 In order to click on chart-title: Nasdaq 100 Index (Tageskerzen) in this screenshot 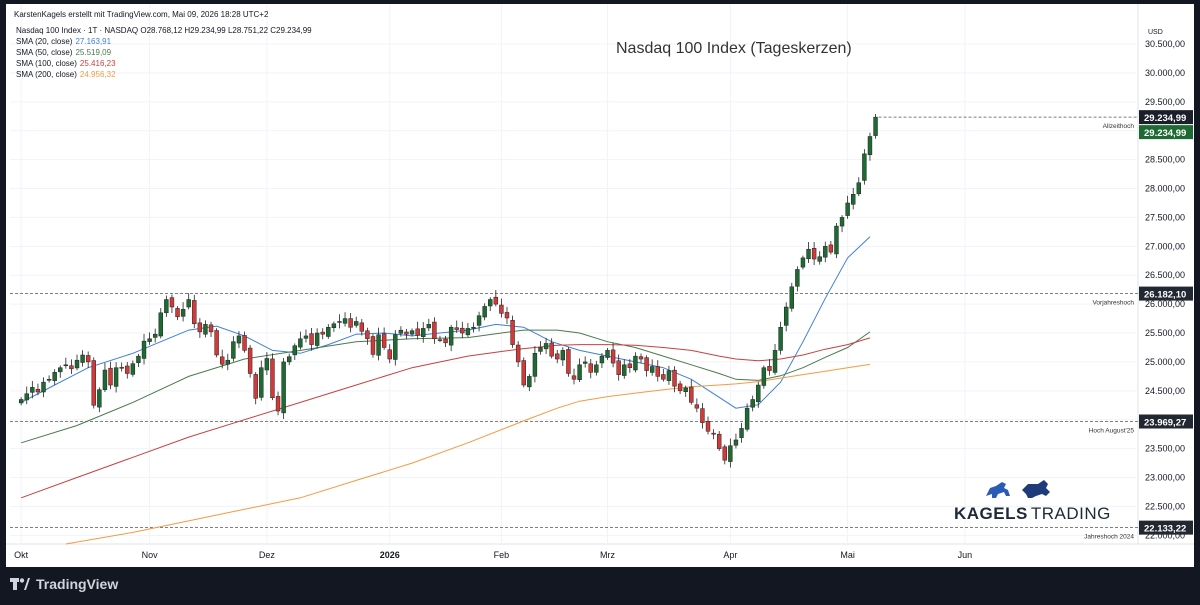, I will do `click(734, 48)`.